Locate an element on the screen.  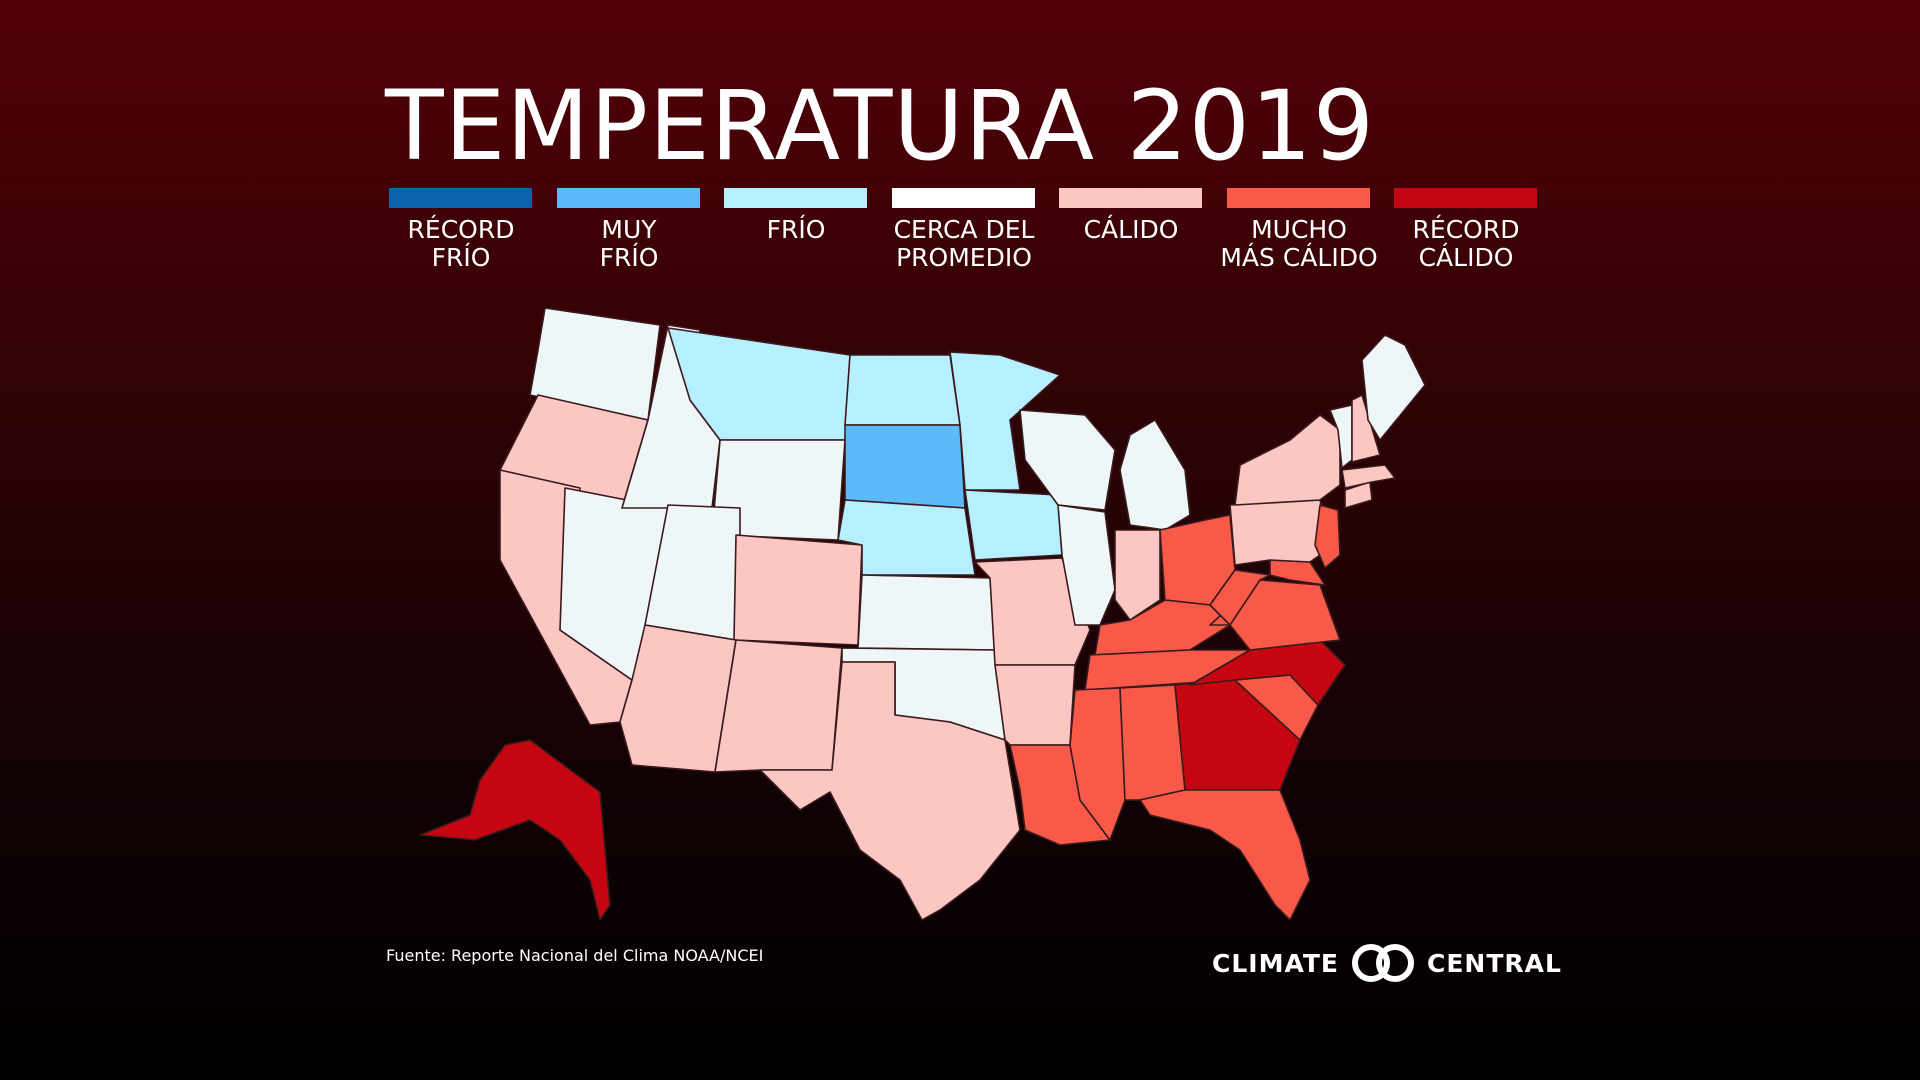
legend-swatch-near-average is located at coordinates (963, 198).